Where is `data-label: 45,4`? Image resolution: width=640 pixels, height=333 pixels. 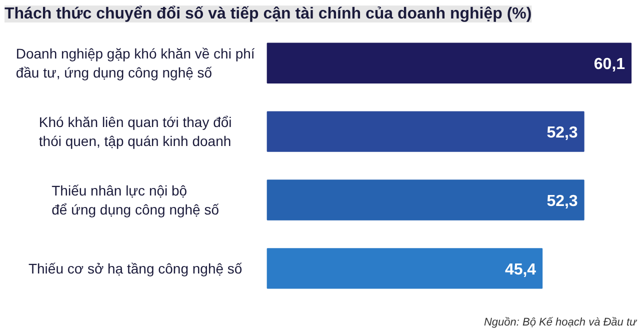 data-label: 45,4 is located at coordinates (520, 269).